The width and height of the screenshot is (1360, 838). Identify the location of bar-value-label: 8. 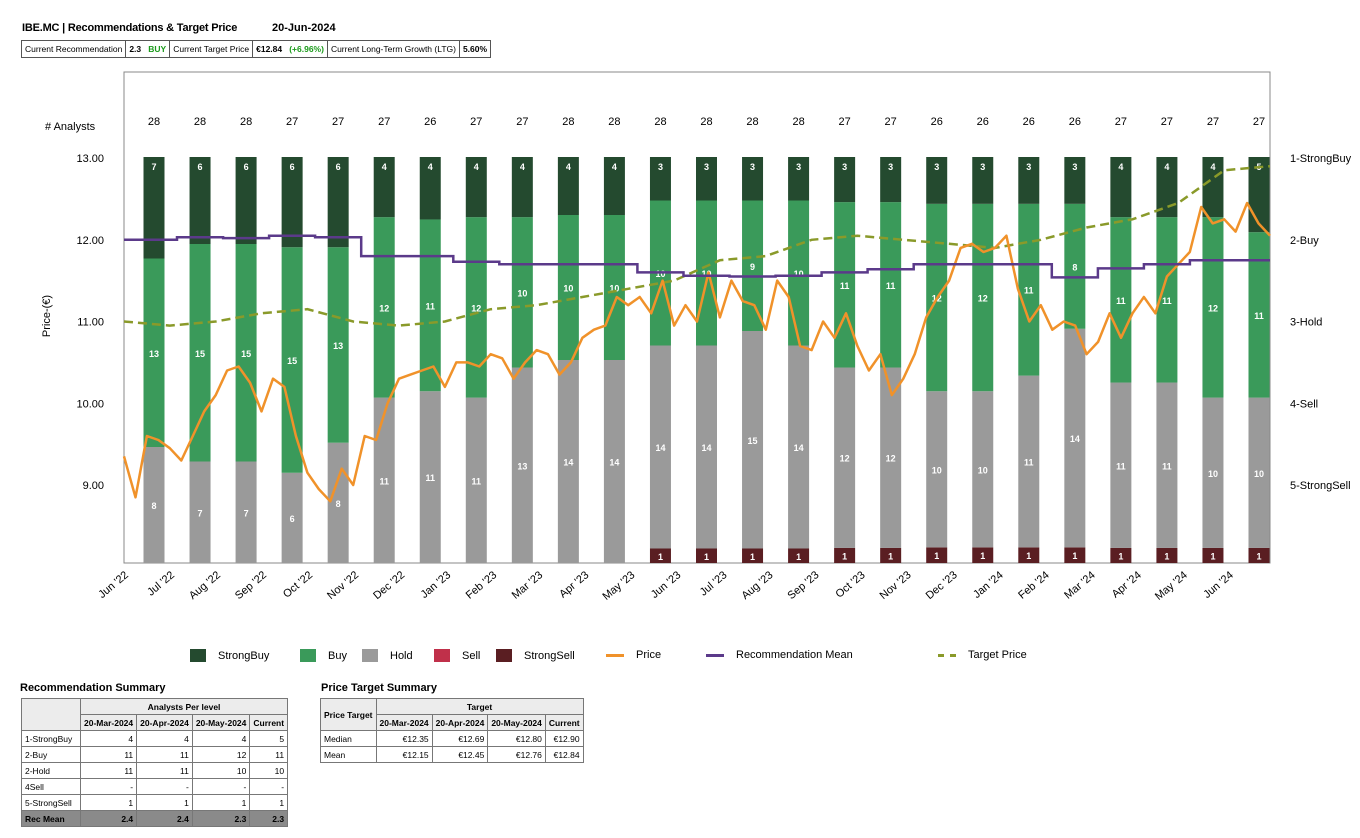
(338, 504).